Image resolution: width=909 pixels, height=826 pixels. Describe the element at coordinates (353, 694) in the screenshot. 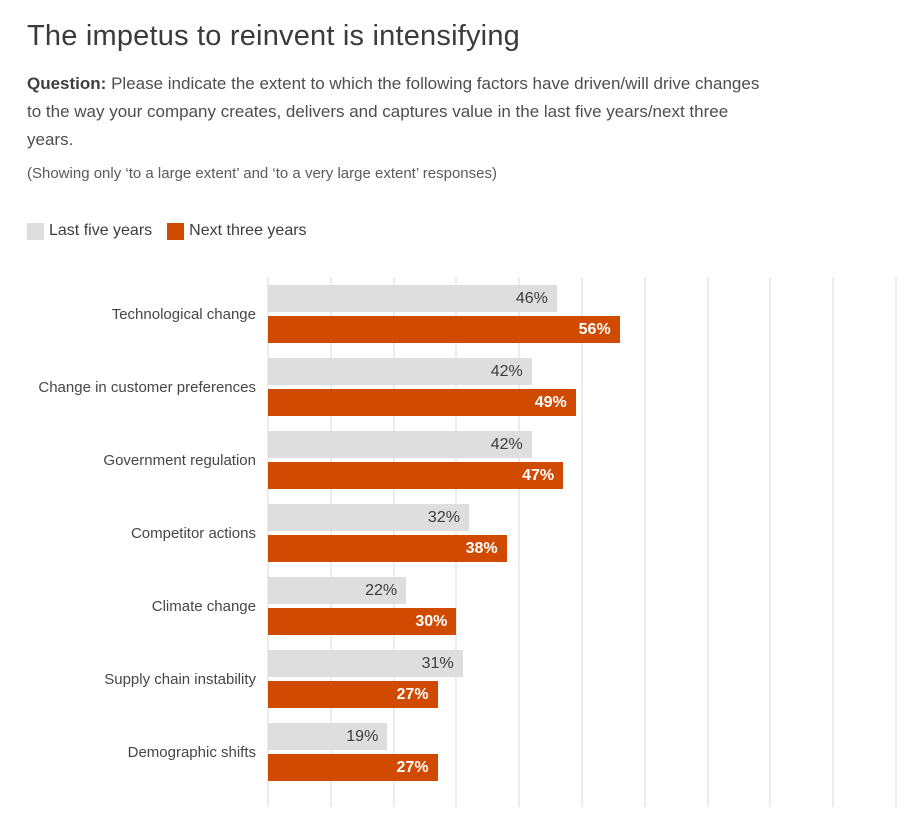

I see `bar-next-three-years-supply-chain-instability: 27%` at that location.